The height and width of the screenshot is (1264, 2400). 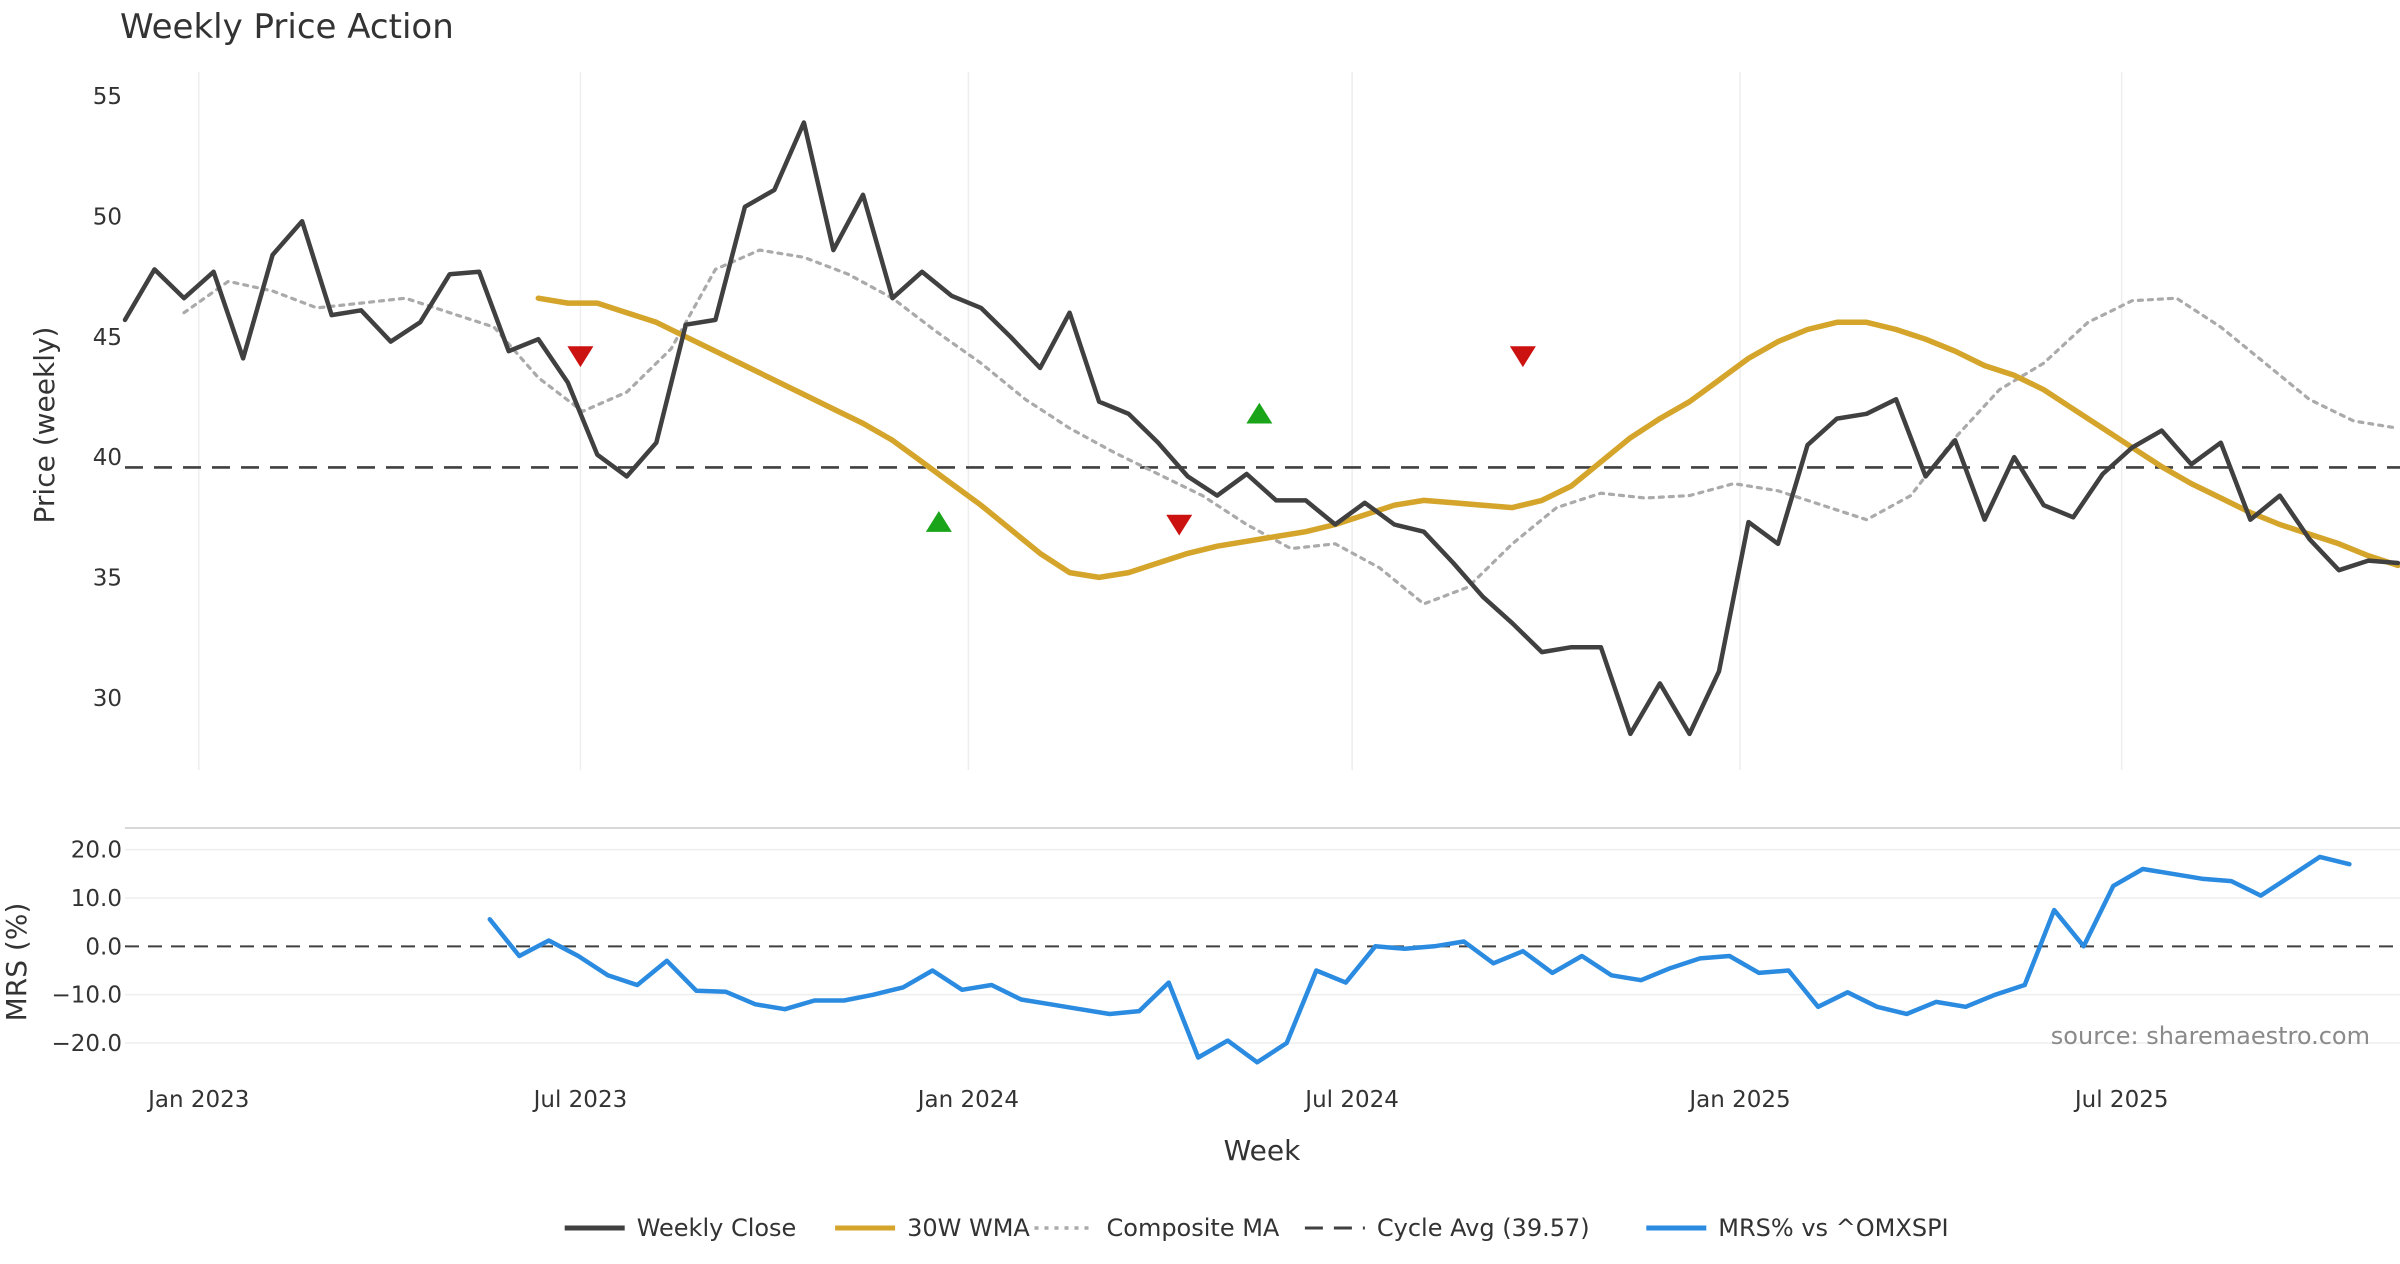 I want to click on x-tick-label: Jan 2025, so click(x=1738, y=1100).